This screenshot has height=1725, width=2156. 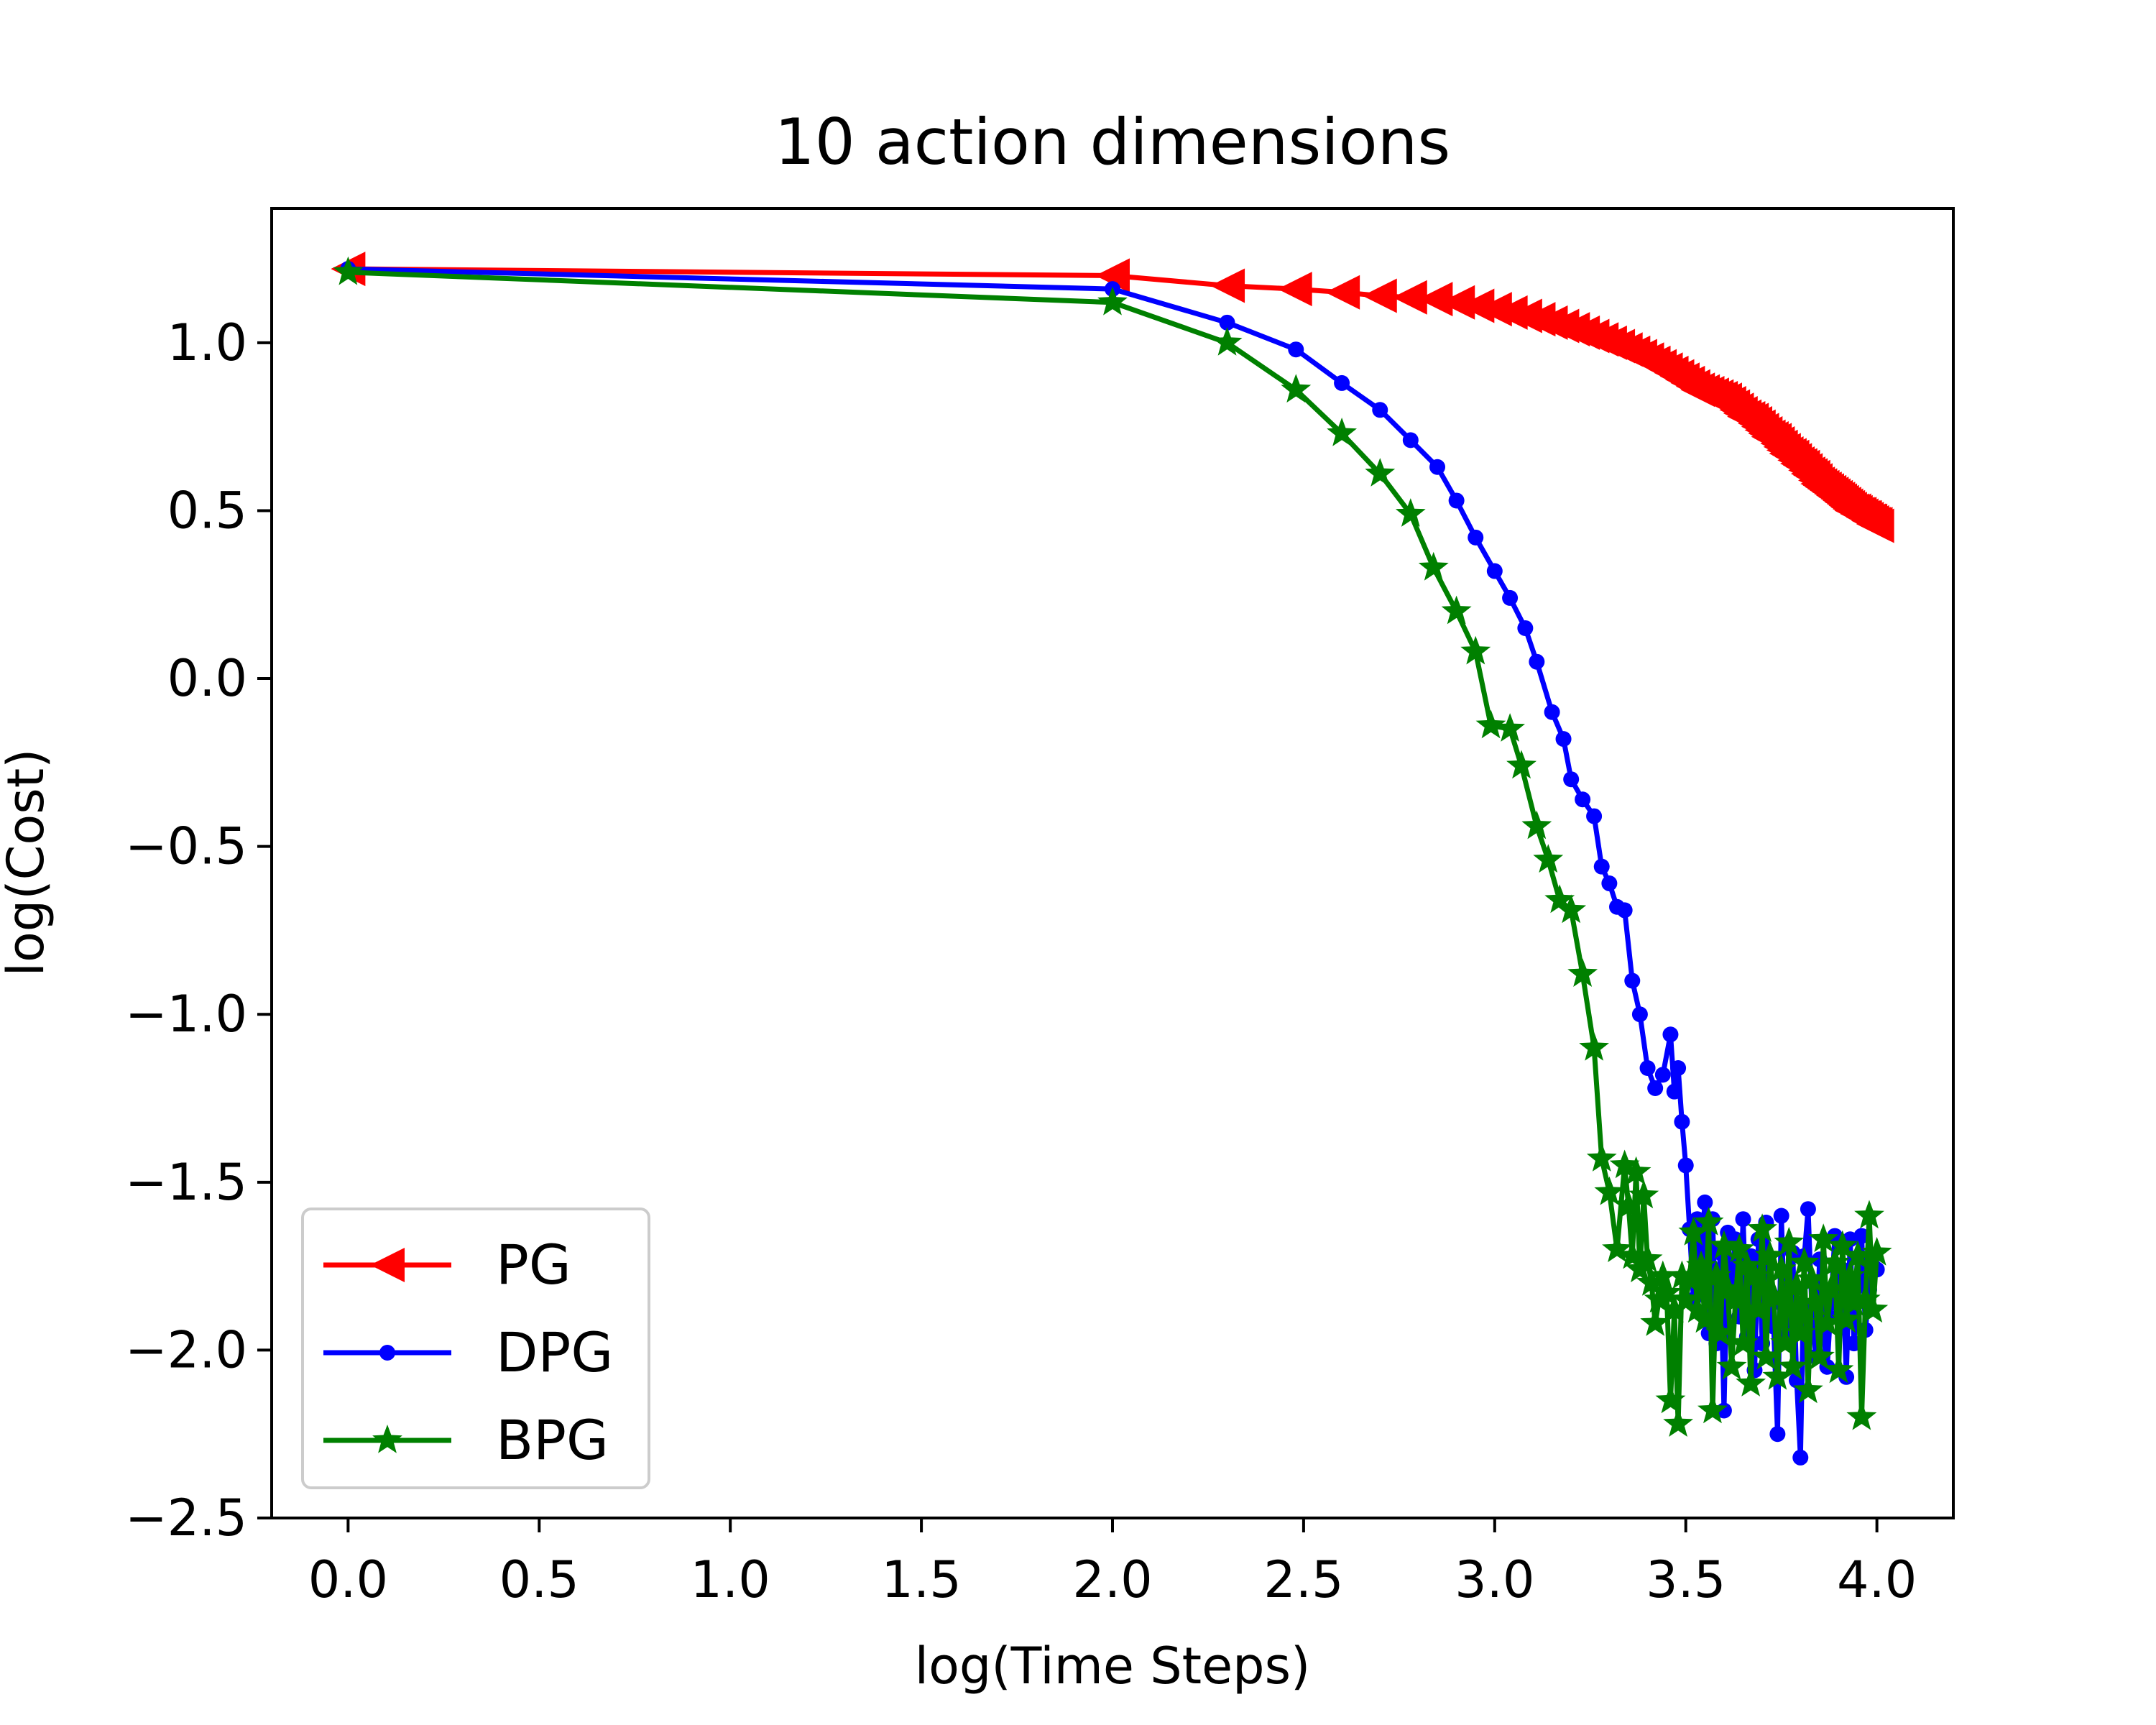 I want to click on y-tick-label: 0.5, so click(x=207, y=510).